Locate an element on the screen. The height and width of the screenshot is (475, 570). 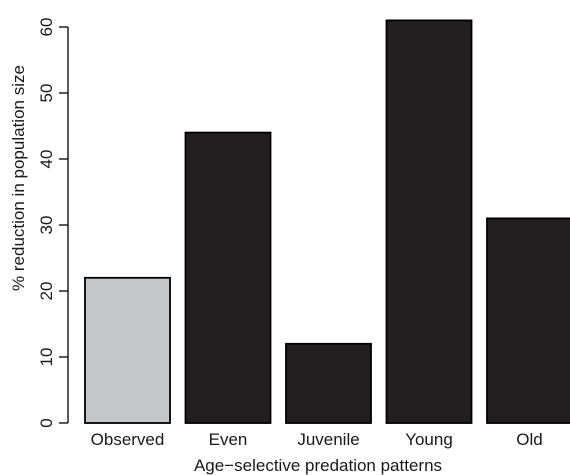
bar-even is located at coordinates (228, 277).